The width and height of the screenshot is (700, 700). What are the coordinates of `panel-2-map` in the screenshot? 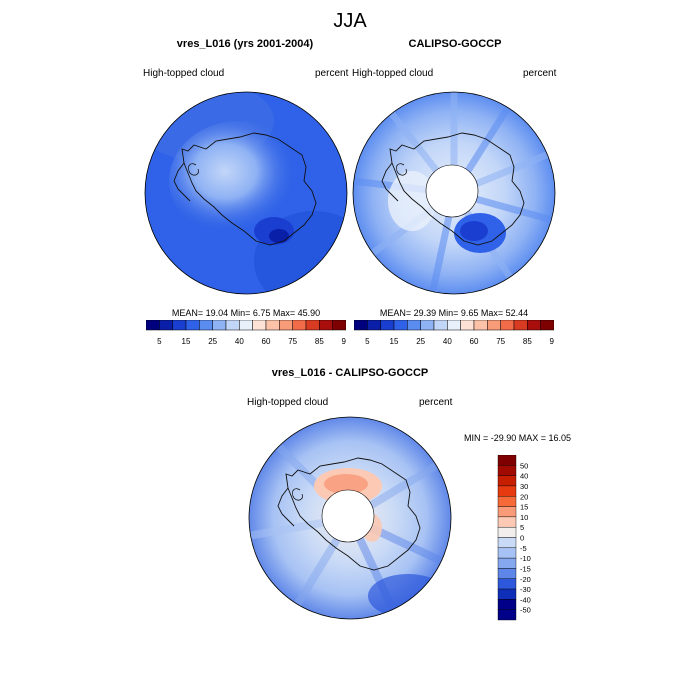 It's located at (454, 193).